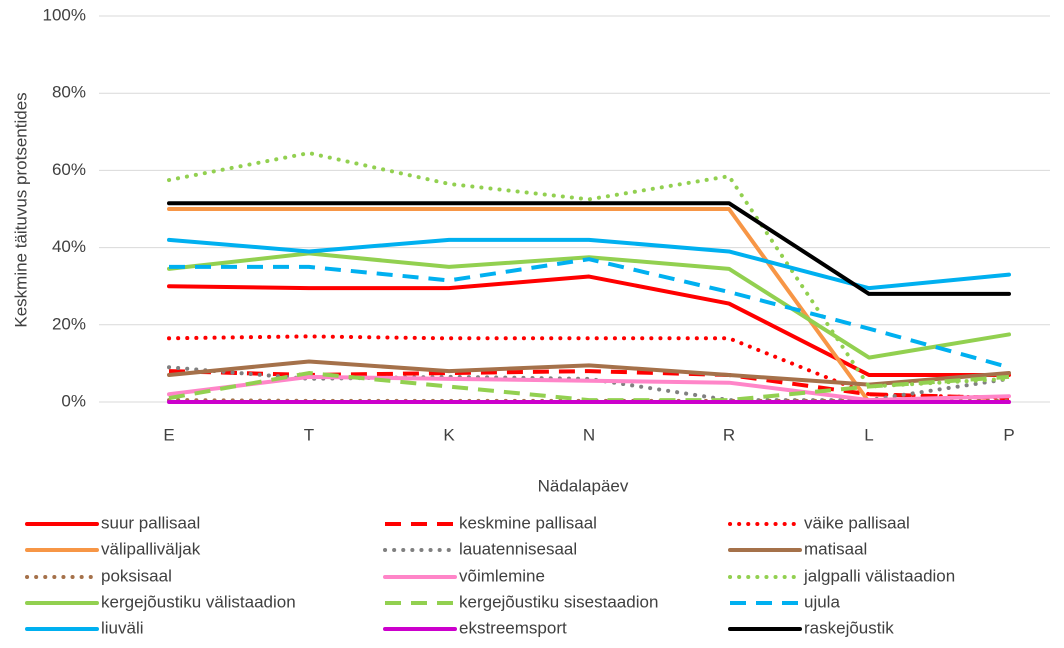 The width and height of the screenshot is (1064, 648). Describe the element at coordinates (583, 485) in the screenshot. I see `x-axis-title: Nädalapäev` at that location.